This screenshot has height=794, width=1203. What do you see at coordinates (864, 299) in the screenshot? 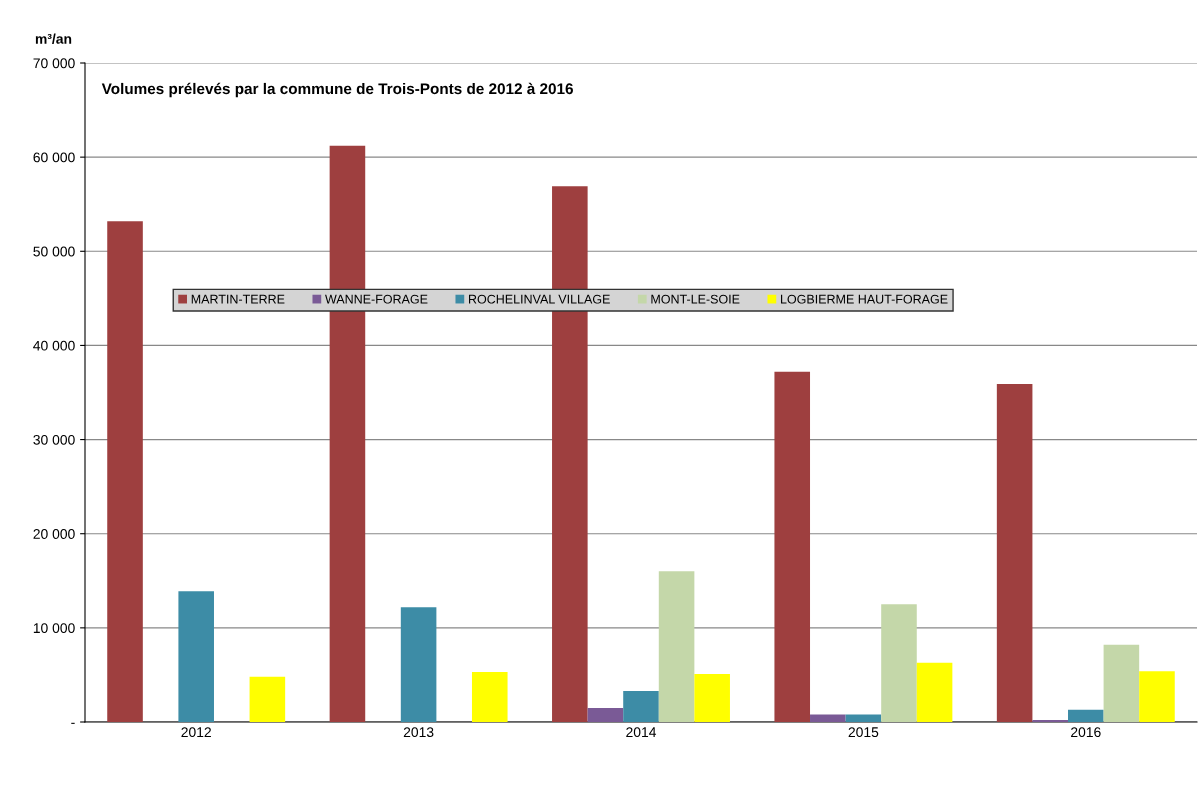
I see `legend-label: LOGBIERME HAUT-FORAGE` at bounding box center [864, 299].